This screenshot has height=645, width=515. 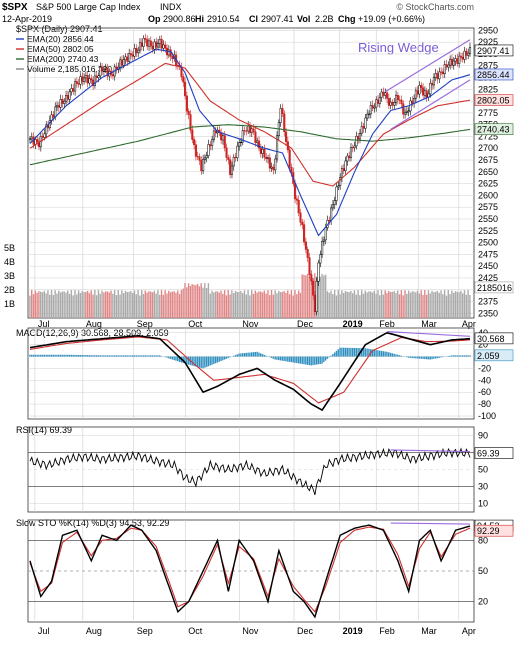 I want to click on macd-tick--60: -60, so click(x=484, y=392).